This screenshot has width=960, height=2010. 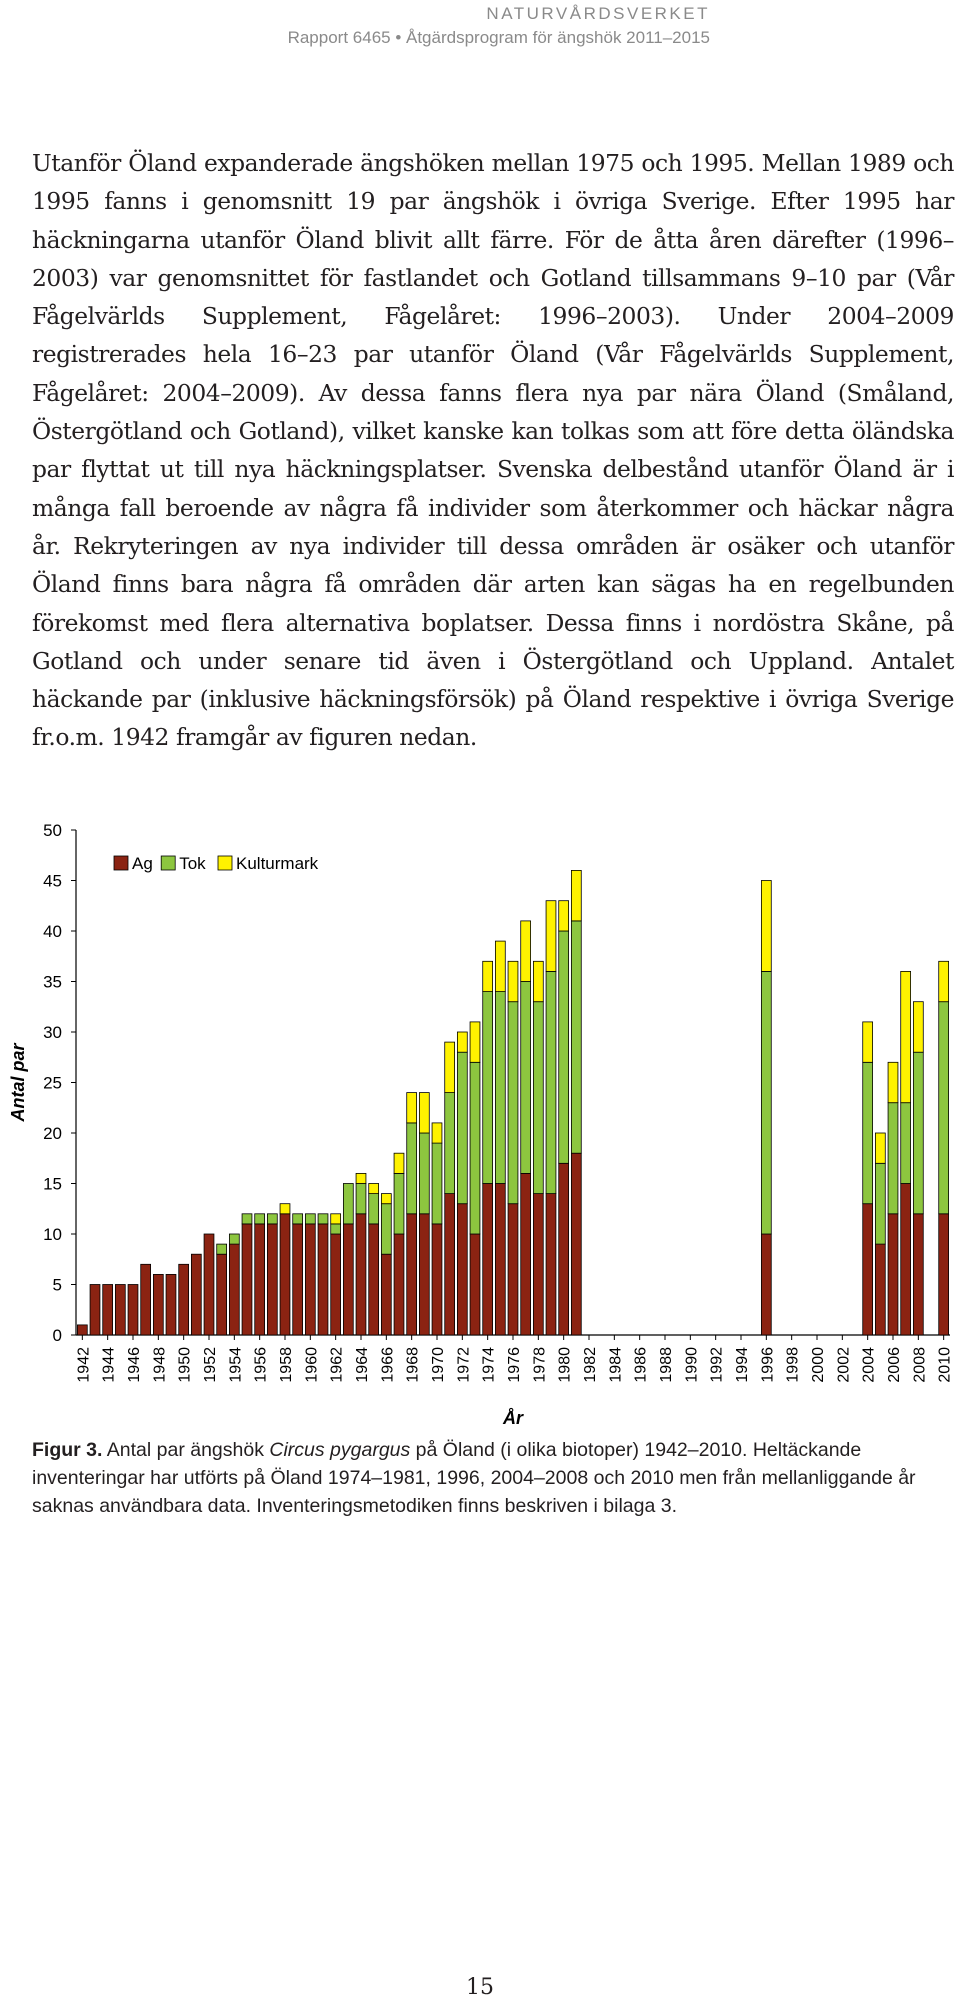 I want to click on x-tick-label: 1972, so click(x=463, y=1365).